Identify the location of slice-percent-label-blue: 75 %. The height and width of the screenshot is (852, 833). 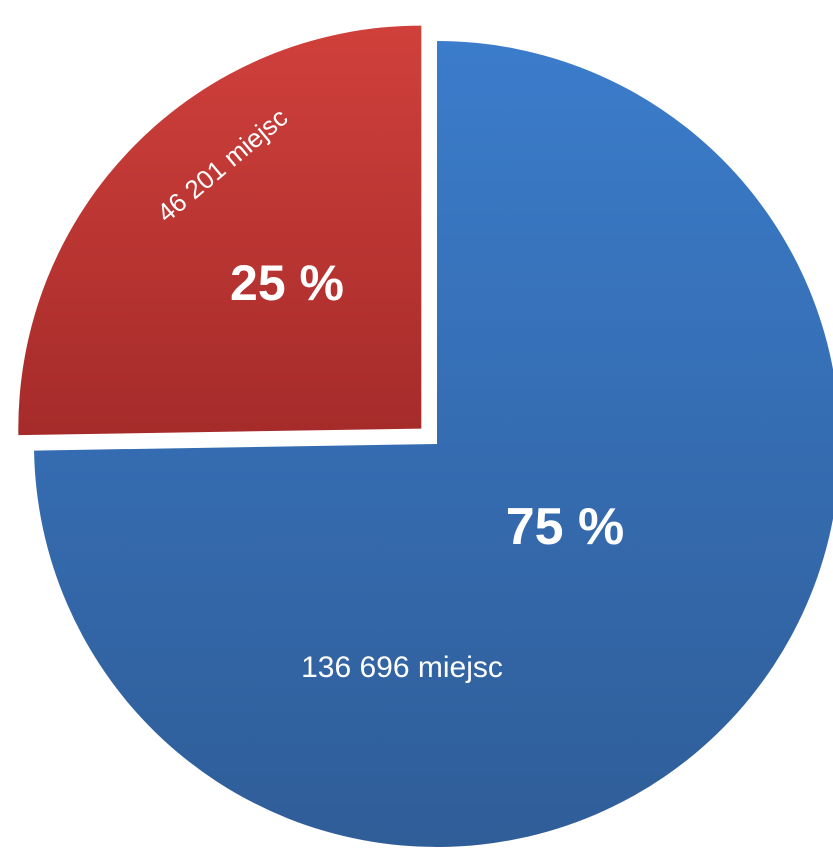
(565, 527).